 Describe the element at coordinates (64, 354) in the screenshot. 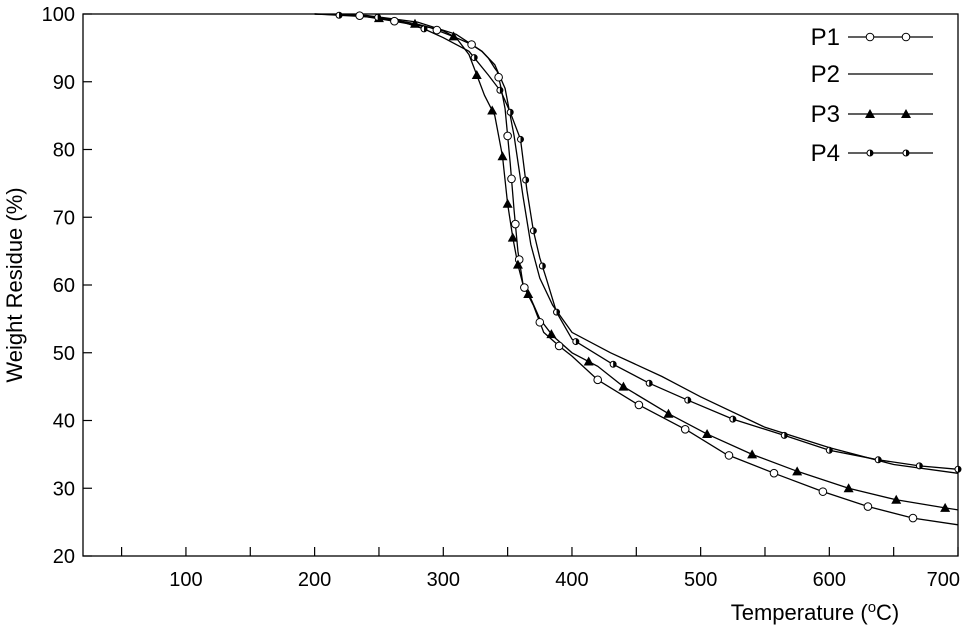

I see `y-tick-label: 50` at that location.